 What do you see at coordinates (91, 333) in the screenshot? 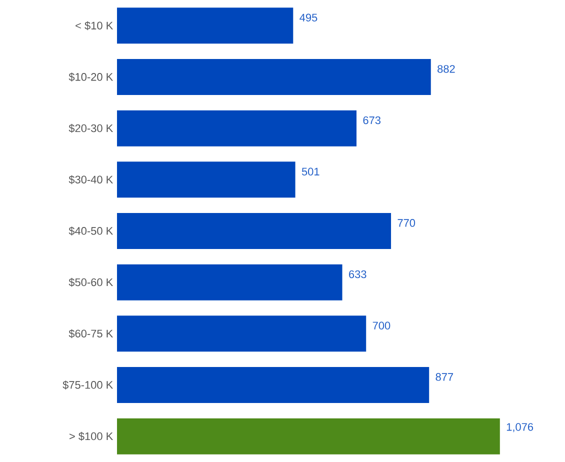
I see `y-tick-label: $60-75 K` at bounding box center [91, 333].